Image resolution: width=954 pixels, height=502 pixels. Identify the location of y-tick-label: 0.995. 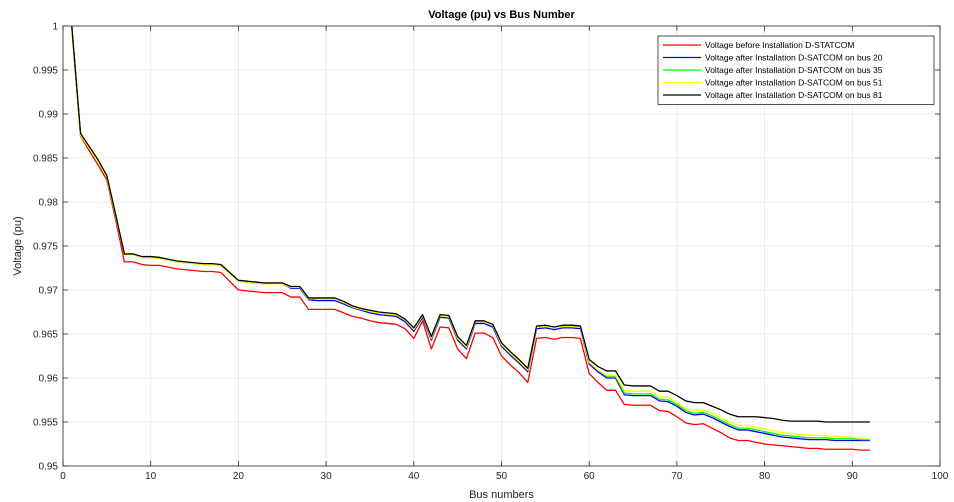
(45, 71).